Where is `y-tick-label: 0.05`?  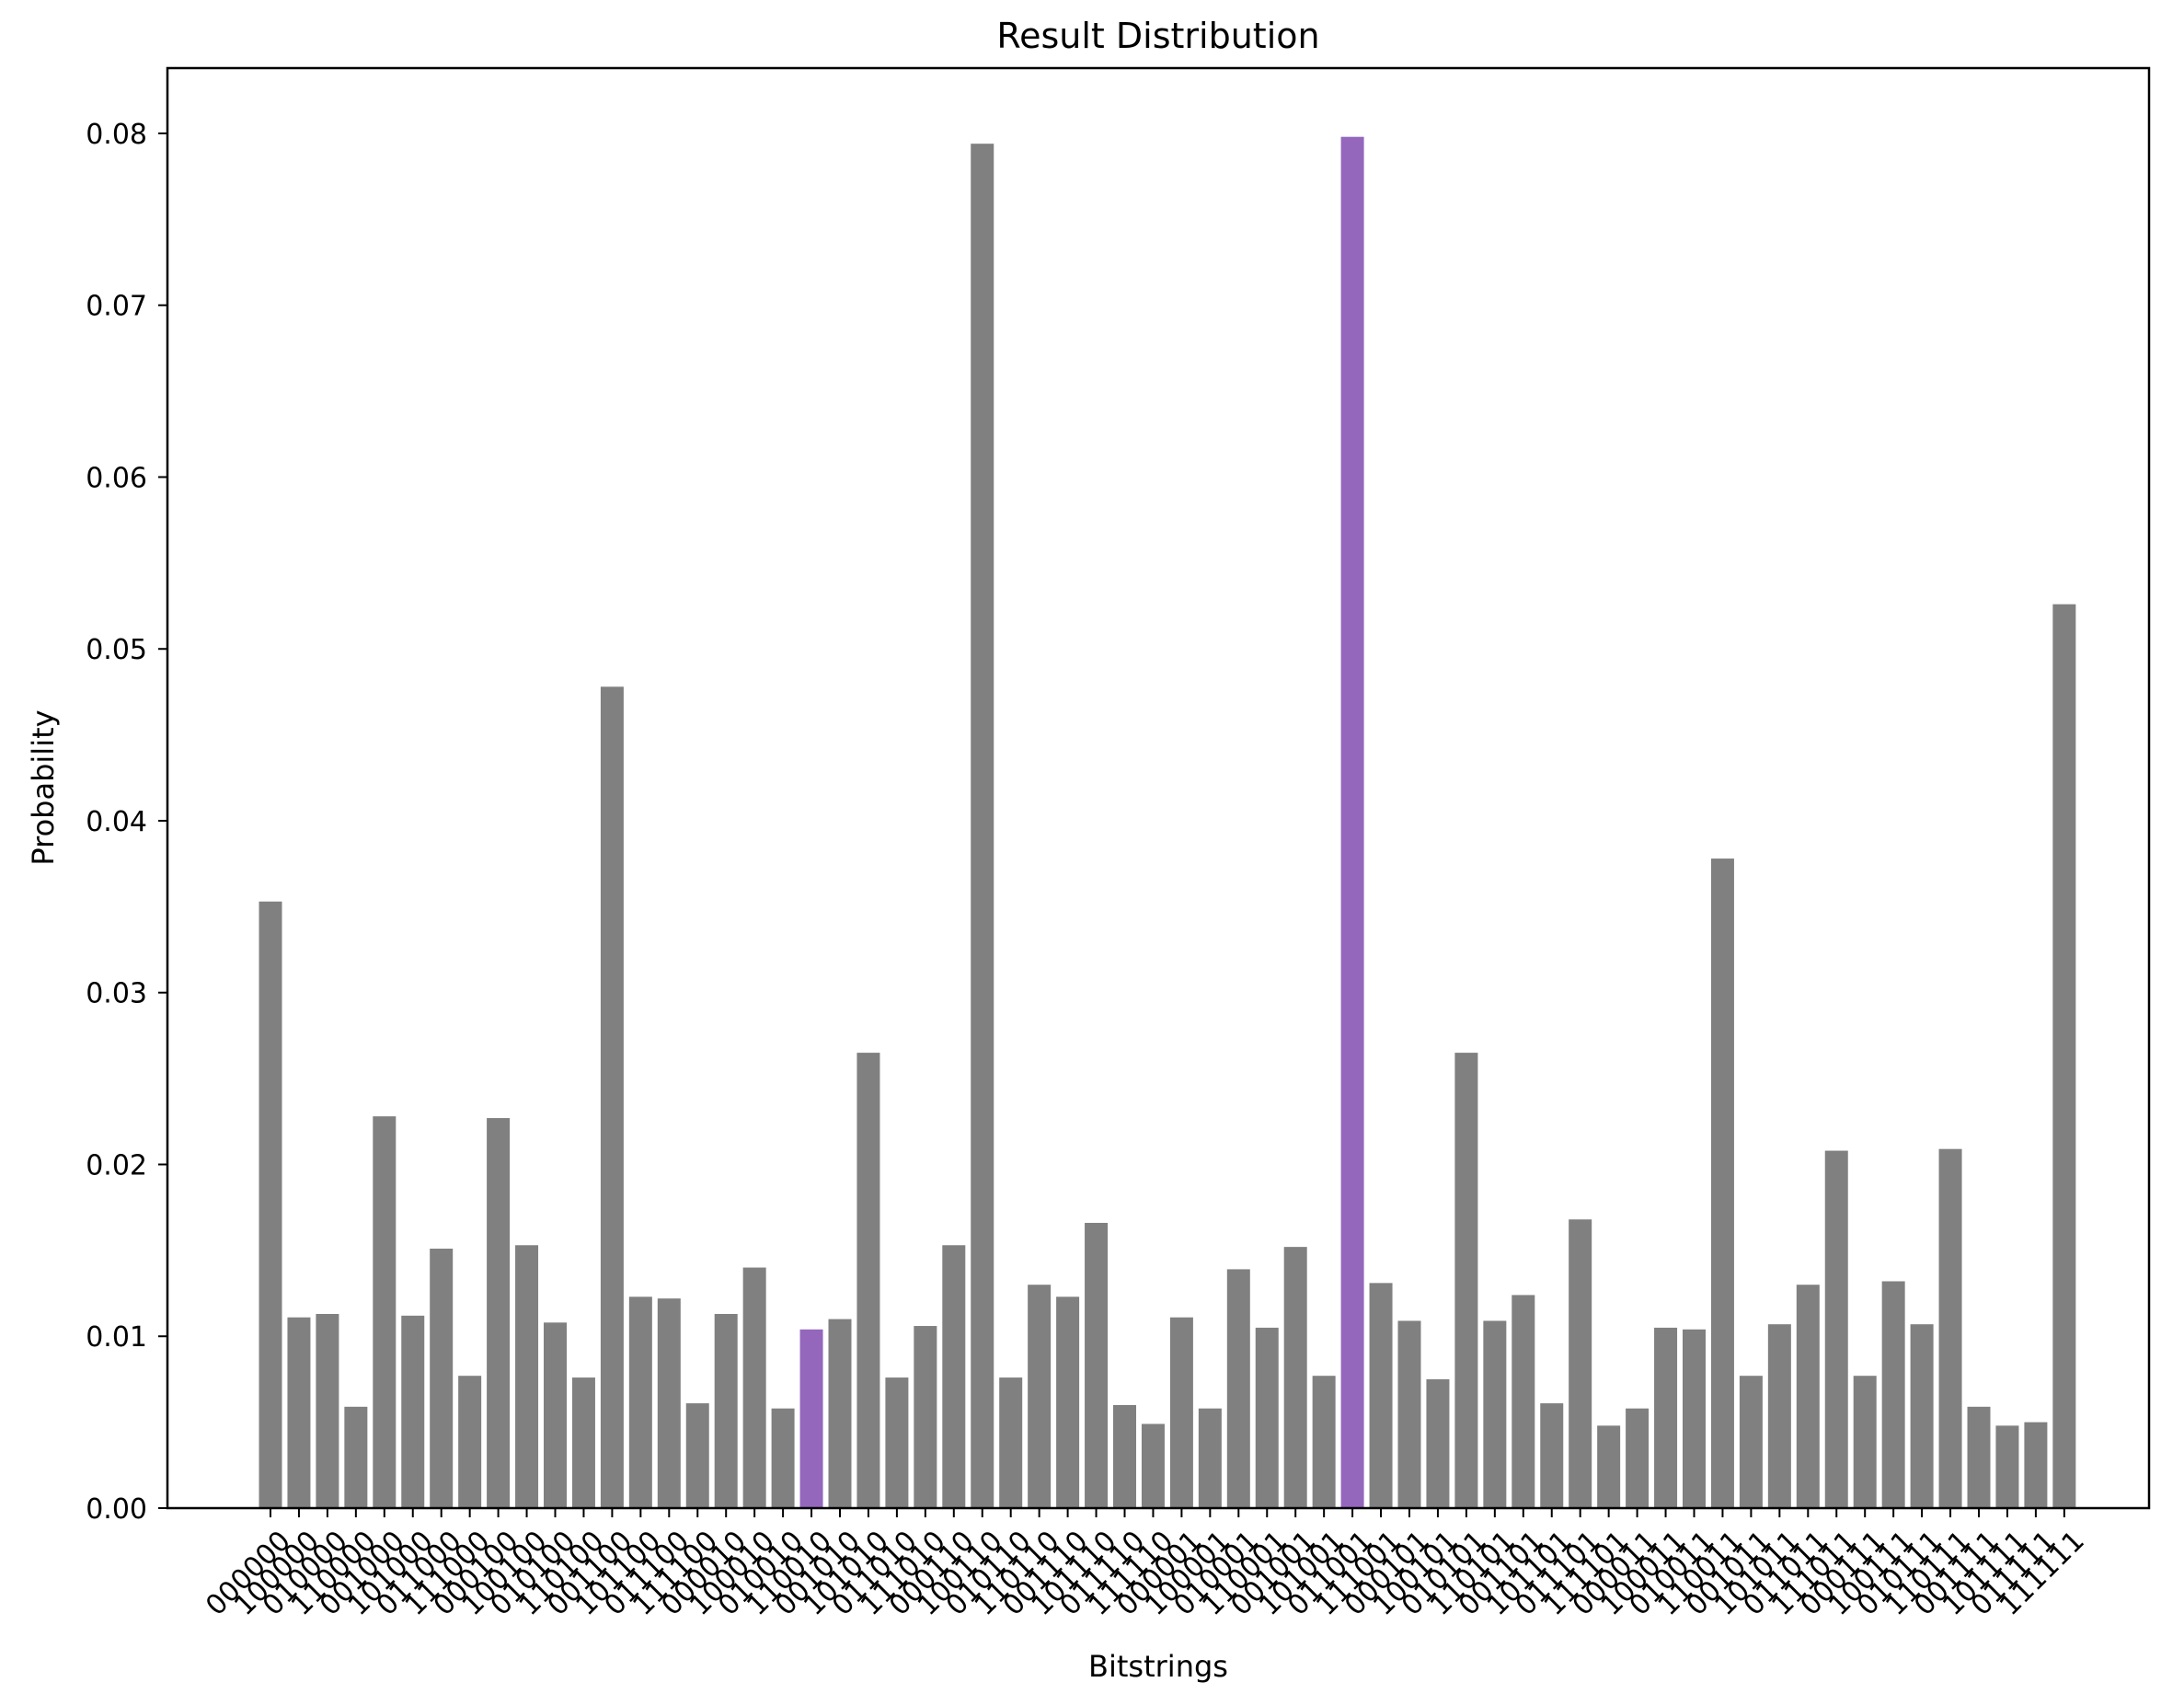 y-tick-label: 0.05 is located at coordinates (116, 650).